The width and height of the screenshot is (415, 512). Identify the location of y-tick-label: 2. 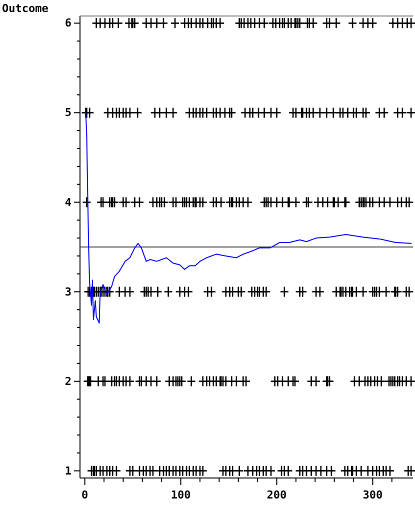
(68, 381).